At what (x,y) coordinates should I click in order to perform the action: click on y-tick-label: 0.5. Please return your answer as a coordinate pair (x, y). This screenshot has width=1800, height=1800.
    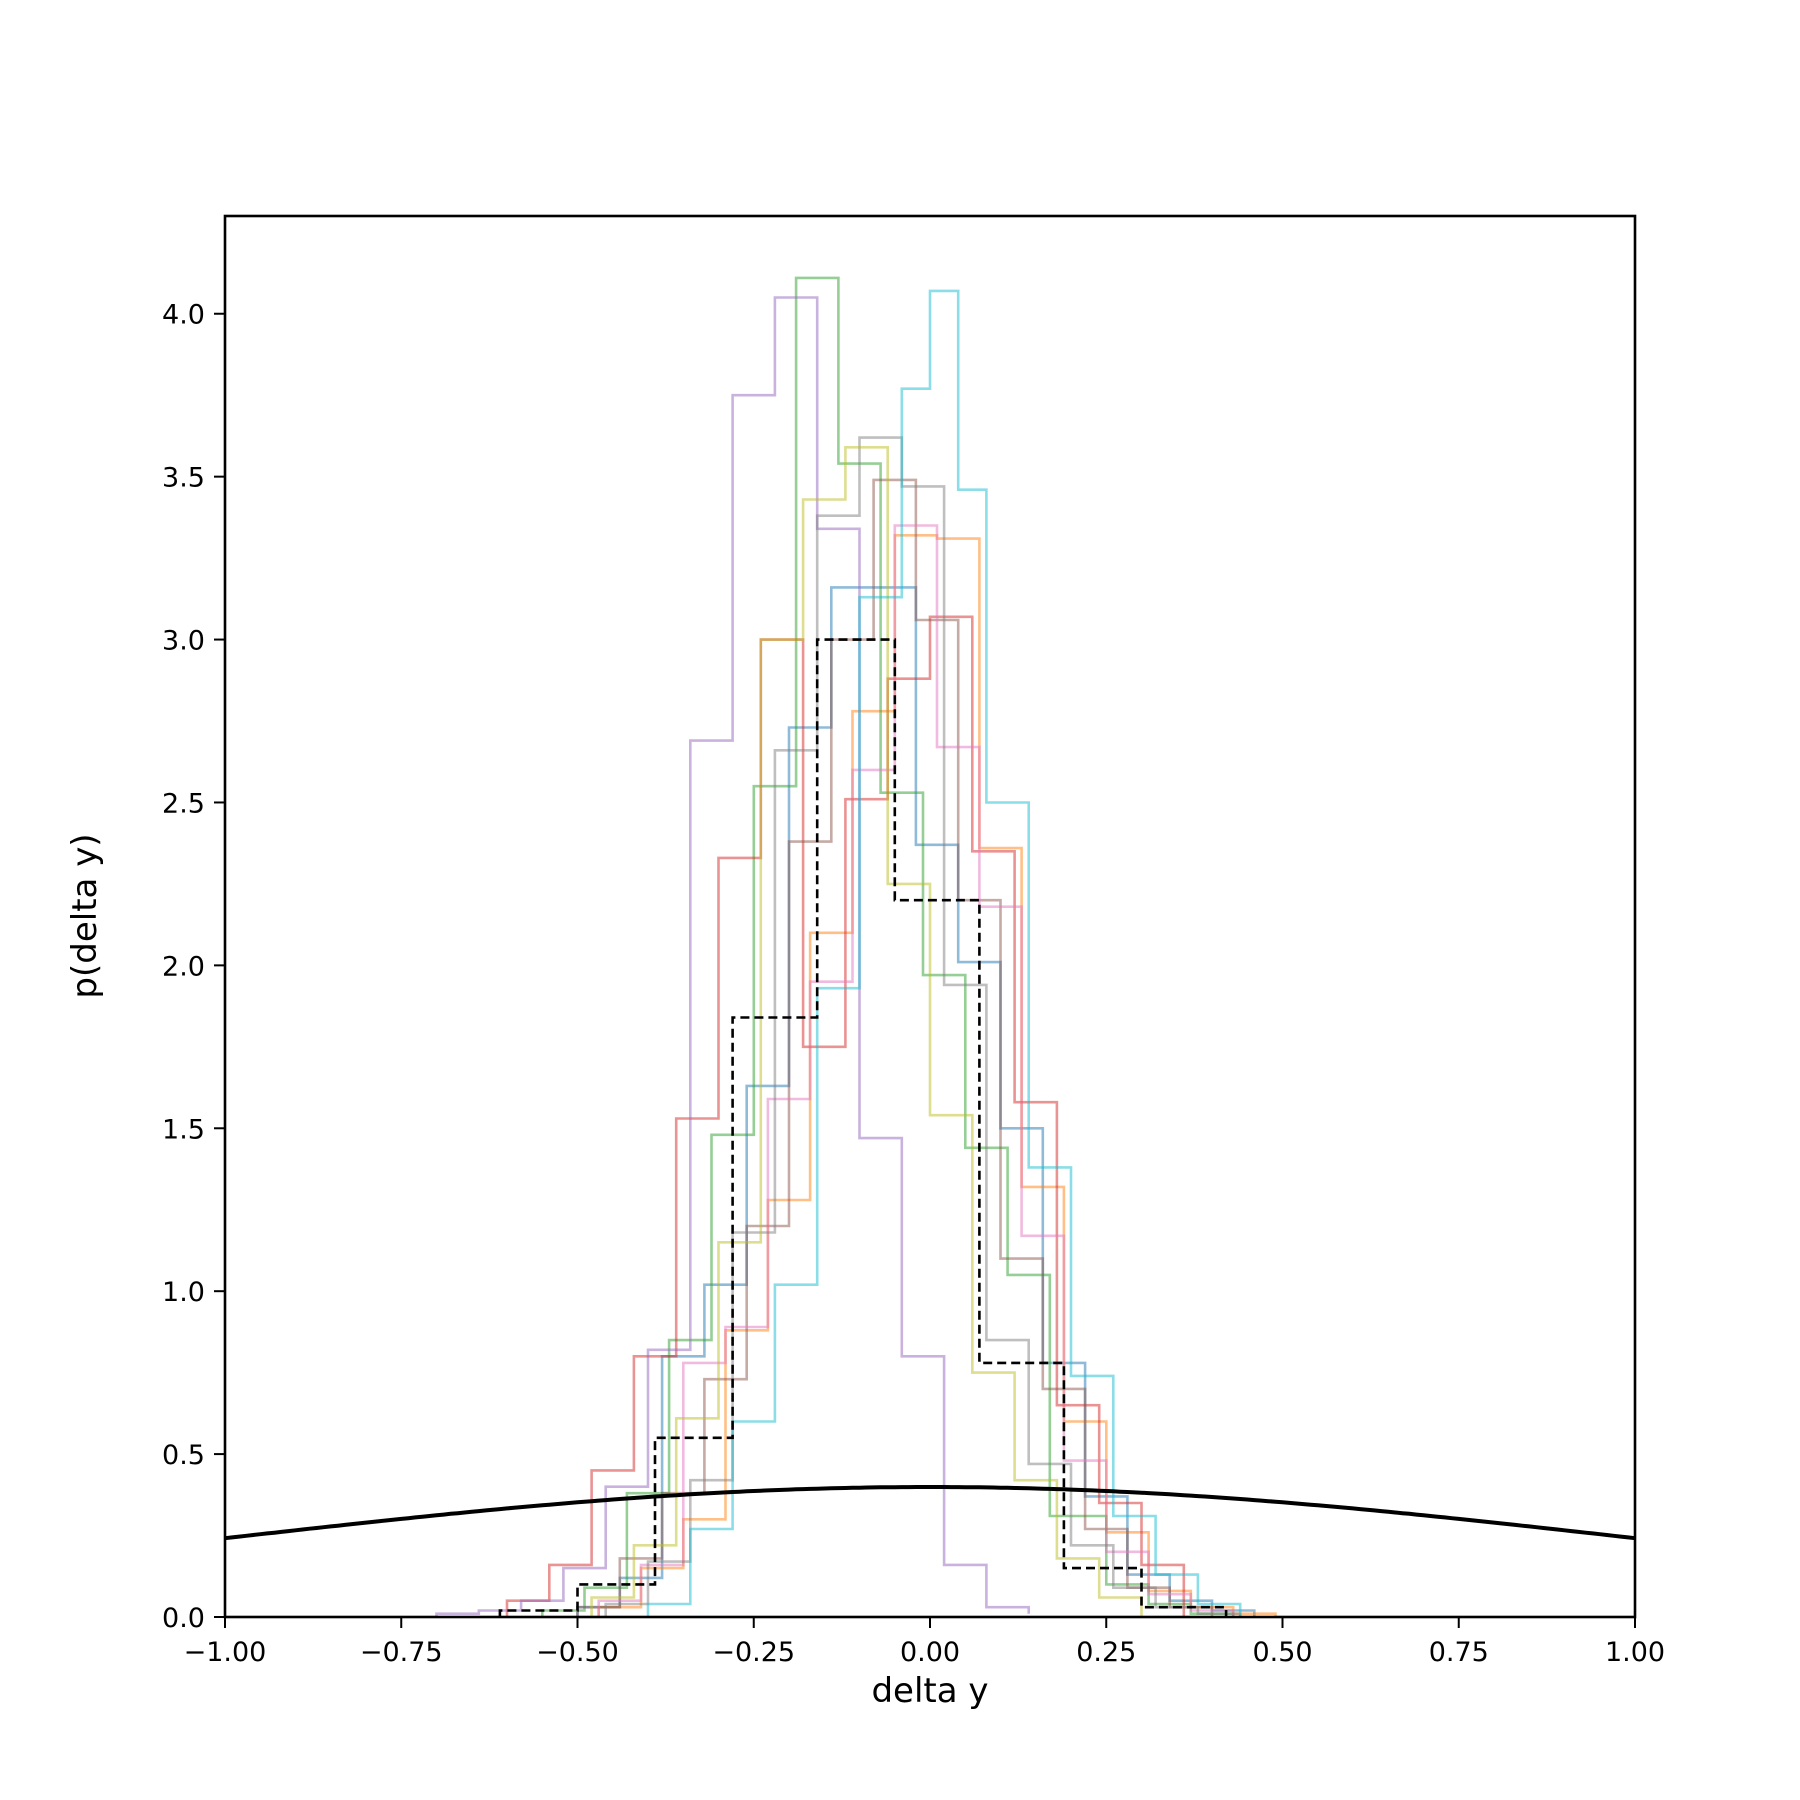
    Looking at the image, I should click on (183, 1455).